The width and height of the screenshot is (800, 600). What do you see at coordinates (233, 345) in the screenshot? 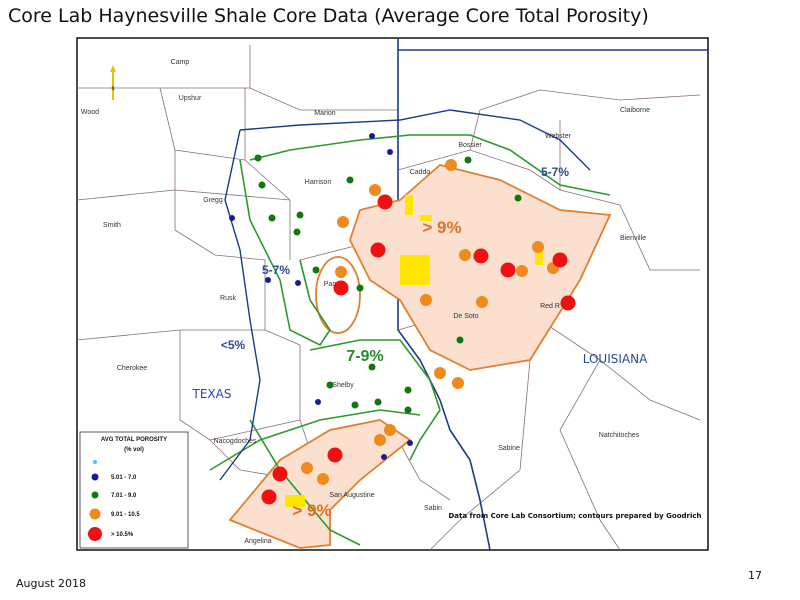
I see `contour-label: <5%` at bounding box center [233, 345].